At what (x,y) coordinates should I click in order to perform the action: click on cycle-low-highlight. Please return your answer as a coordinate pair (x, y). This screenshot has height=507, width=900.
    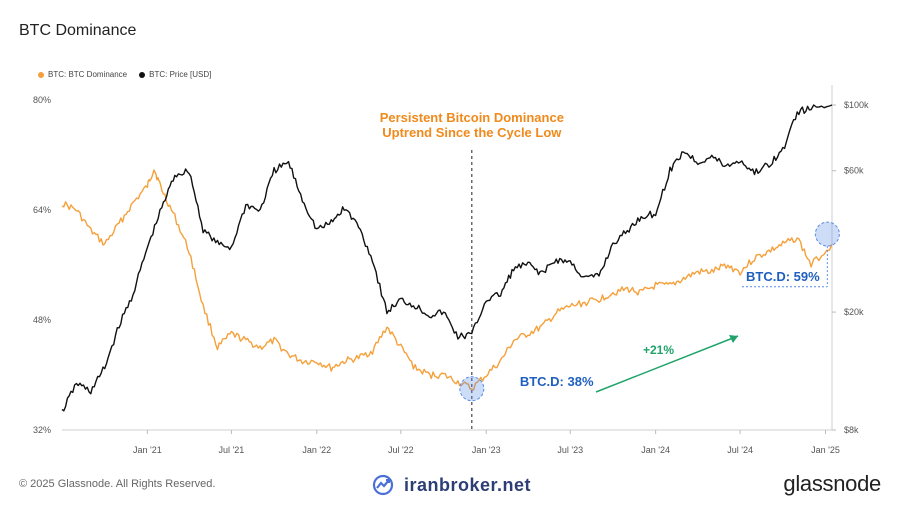
    Looking at the image, I should click on (472, 389).